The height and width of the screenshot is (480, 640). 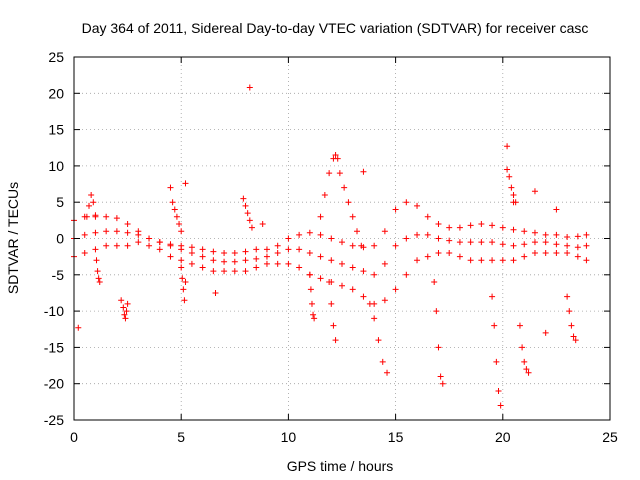 What do you see at coordinates (289, 437) in the screenshot?
I see `x-tick-label: 10` at bounding box center [289, 437].